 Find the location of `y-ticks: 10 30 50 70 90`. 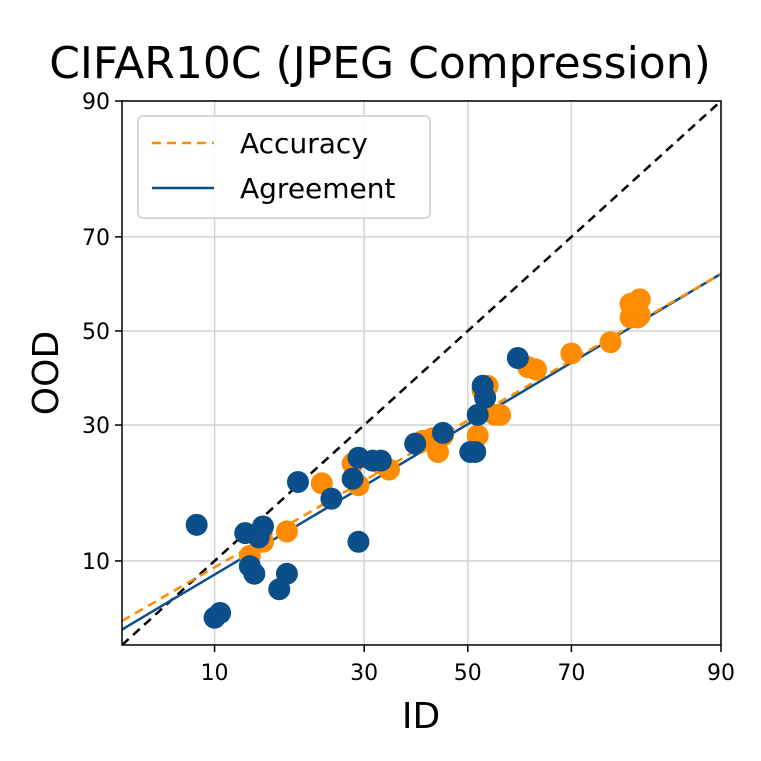

y-ticks: 10 30 50 70 90 is located at coordinates (102, 332).